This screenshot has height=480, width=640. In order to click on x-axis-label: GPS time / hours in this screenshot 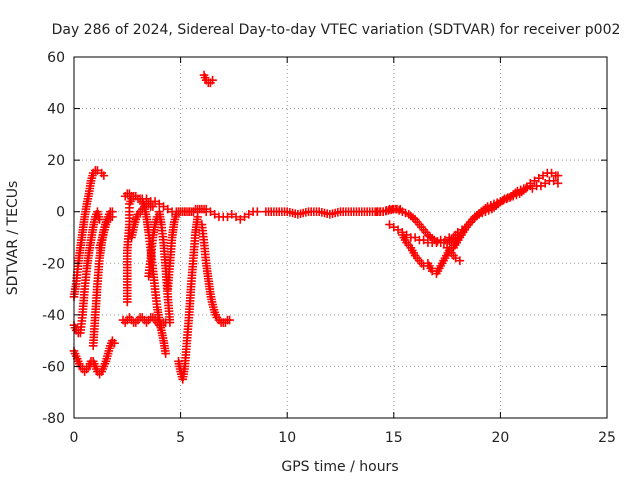, I will do `click(339, 467)`.